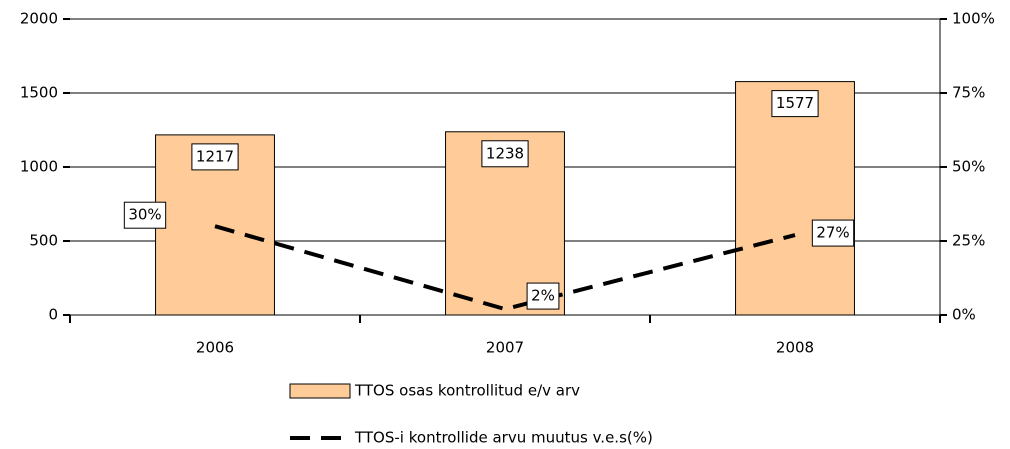  What do you see at coordinates (505, 268) in the screenshot?
I see `line` at bounding box center [505, 268].